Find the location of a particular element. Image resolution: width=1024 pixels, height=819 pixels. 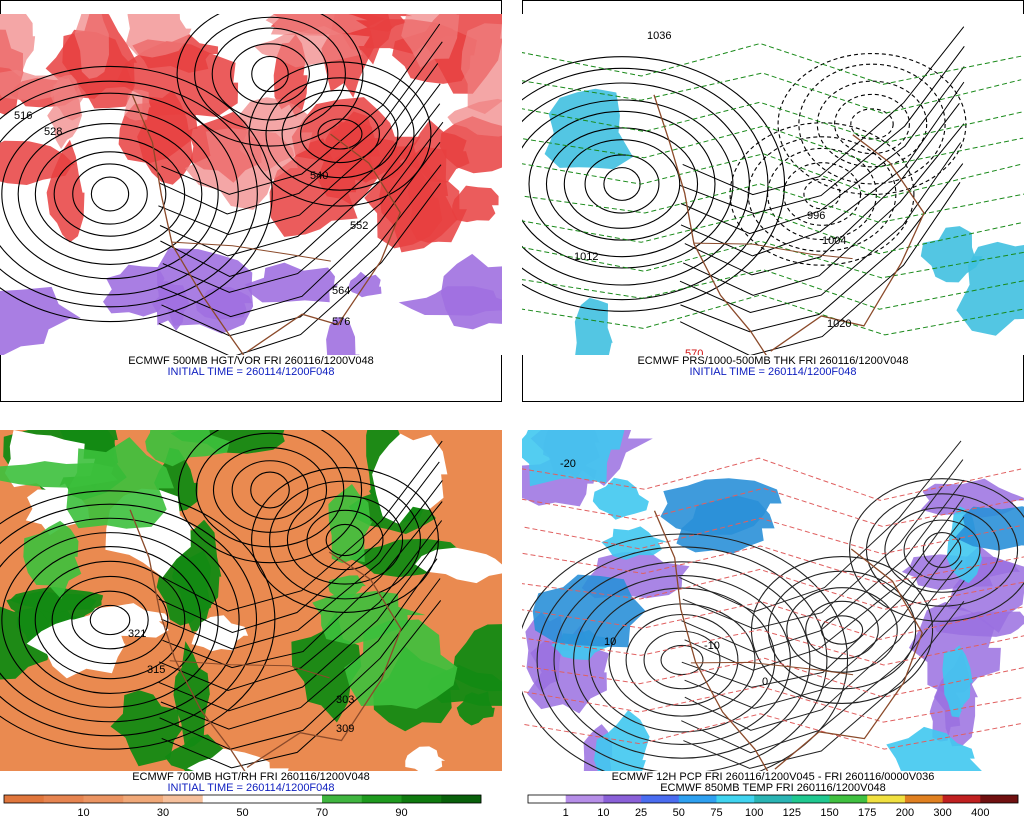

colorbar-label: 30 is located at coordinates (163, 813).